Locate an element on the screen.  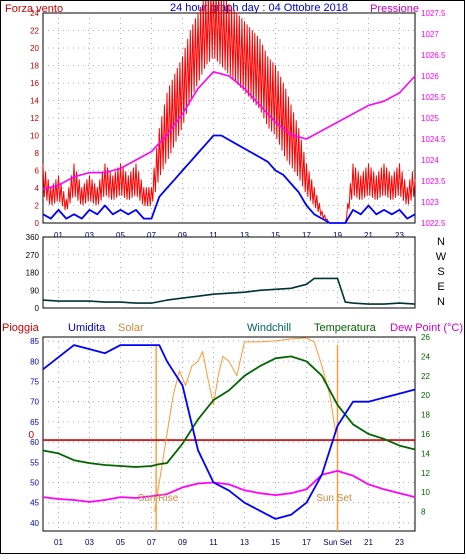
temperature-tick-label: 18 is located at coordinates (425, 415).